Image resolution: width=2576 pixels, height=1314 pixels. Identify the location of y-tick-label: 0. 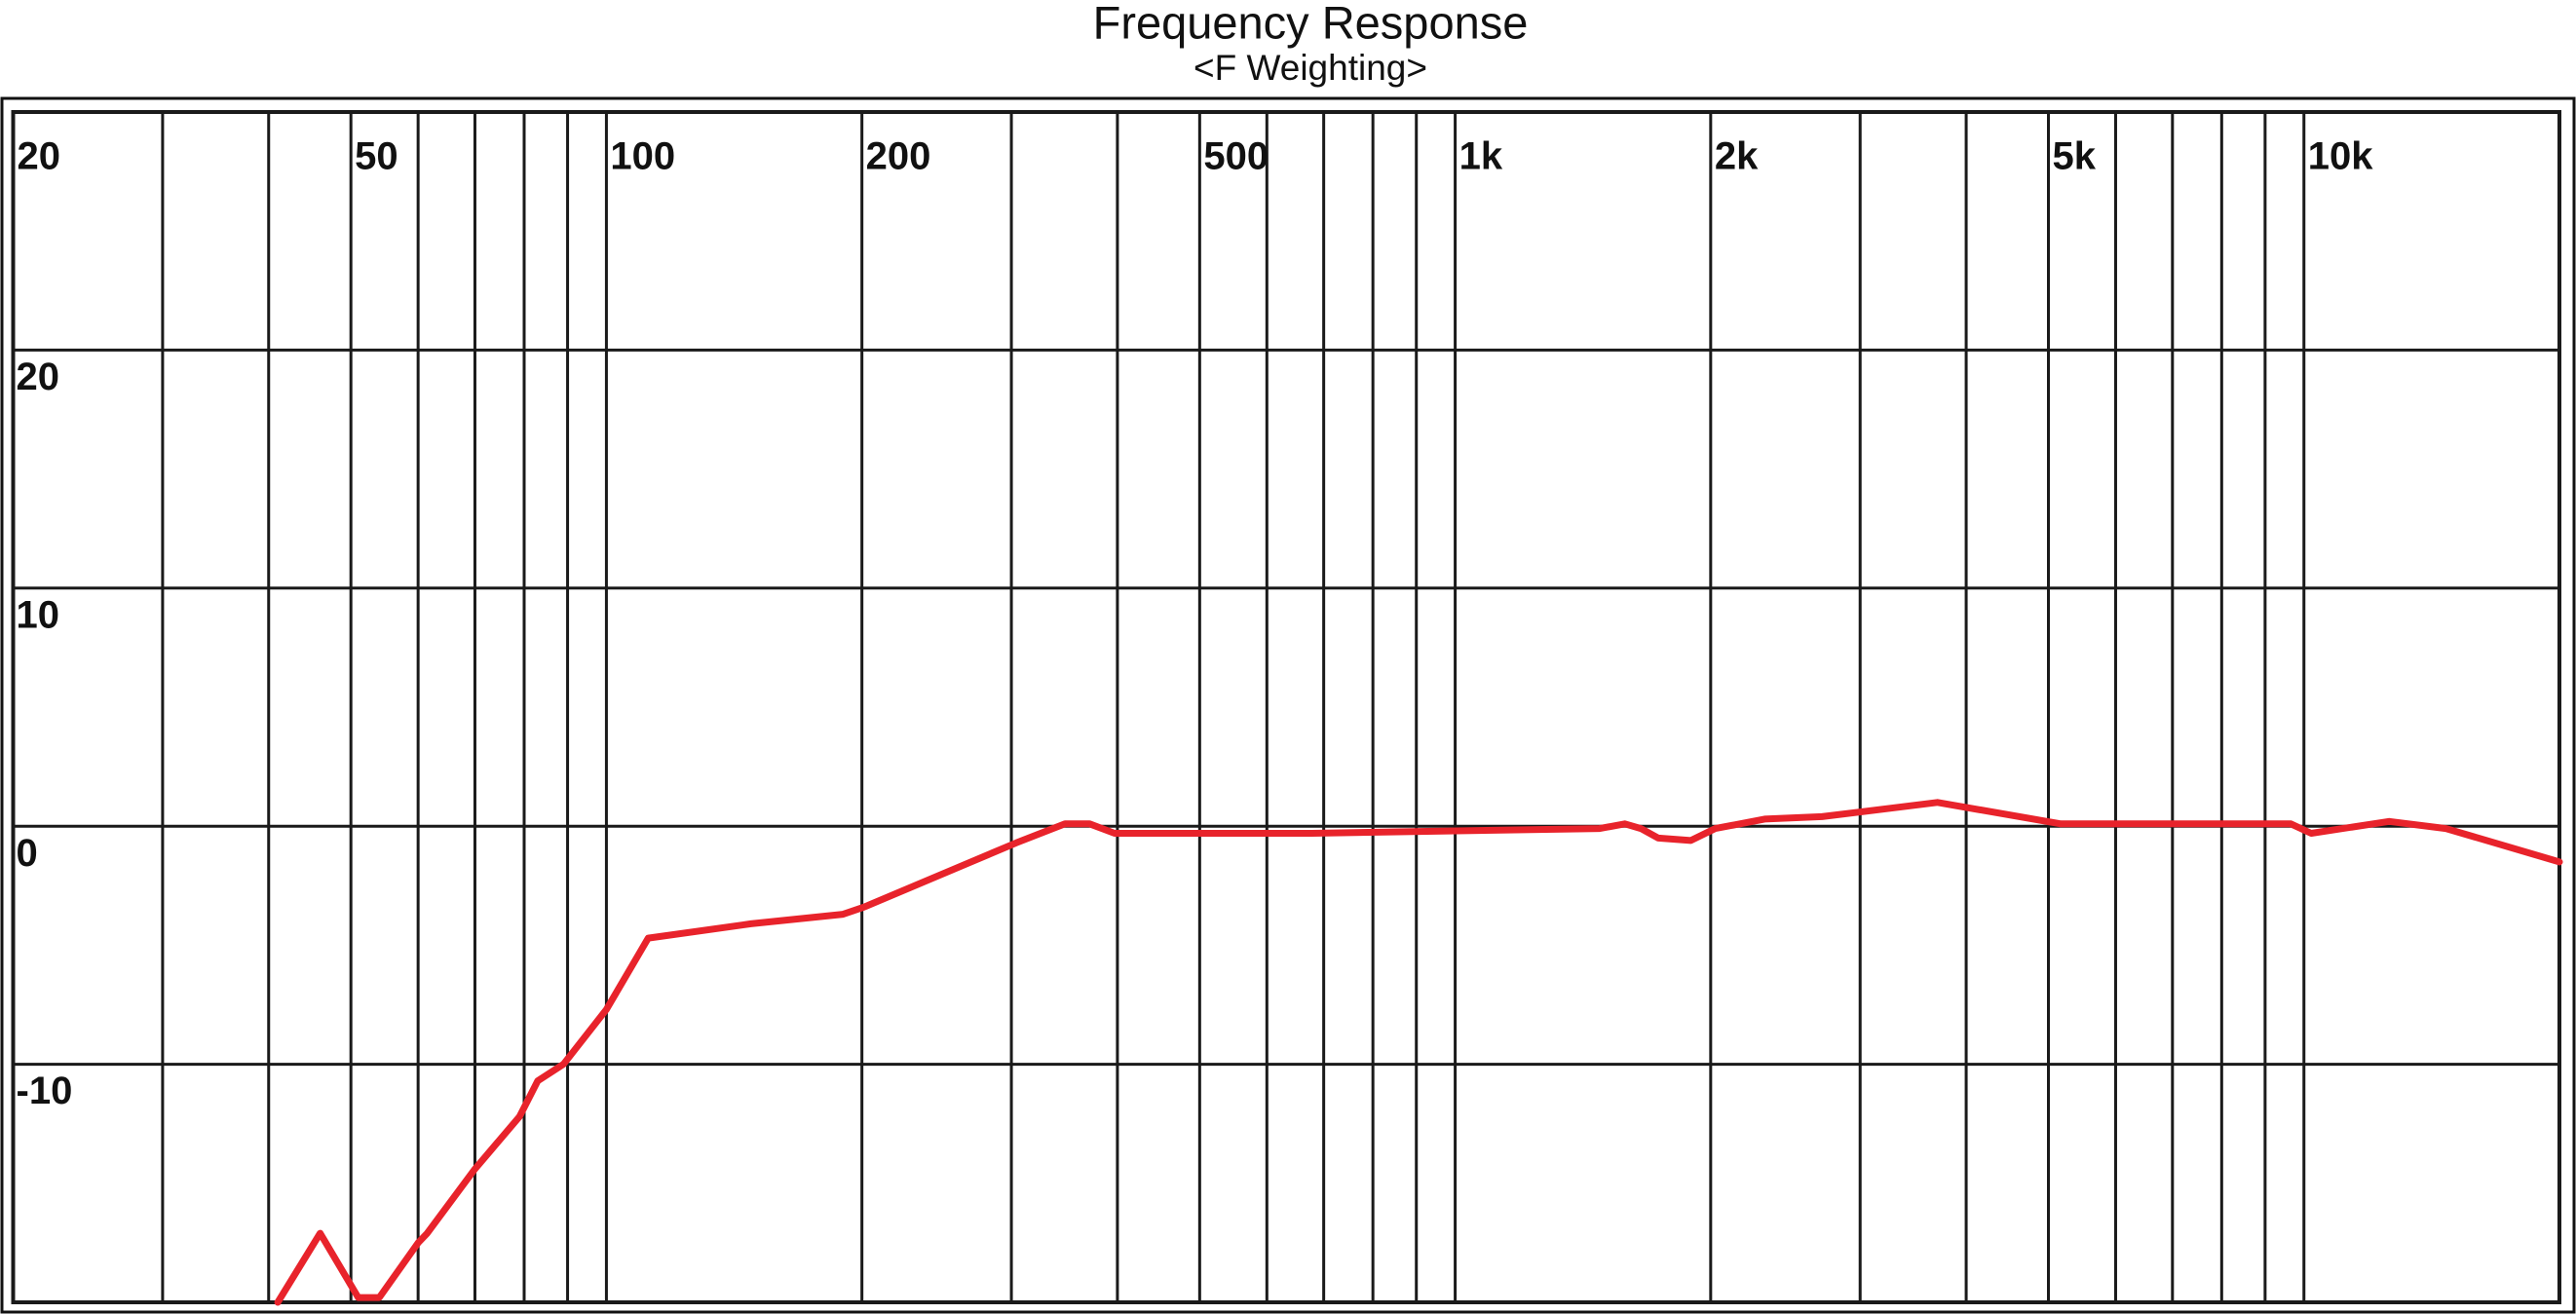
(27, 854).